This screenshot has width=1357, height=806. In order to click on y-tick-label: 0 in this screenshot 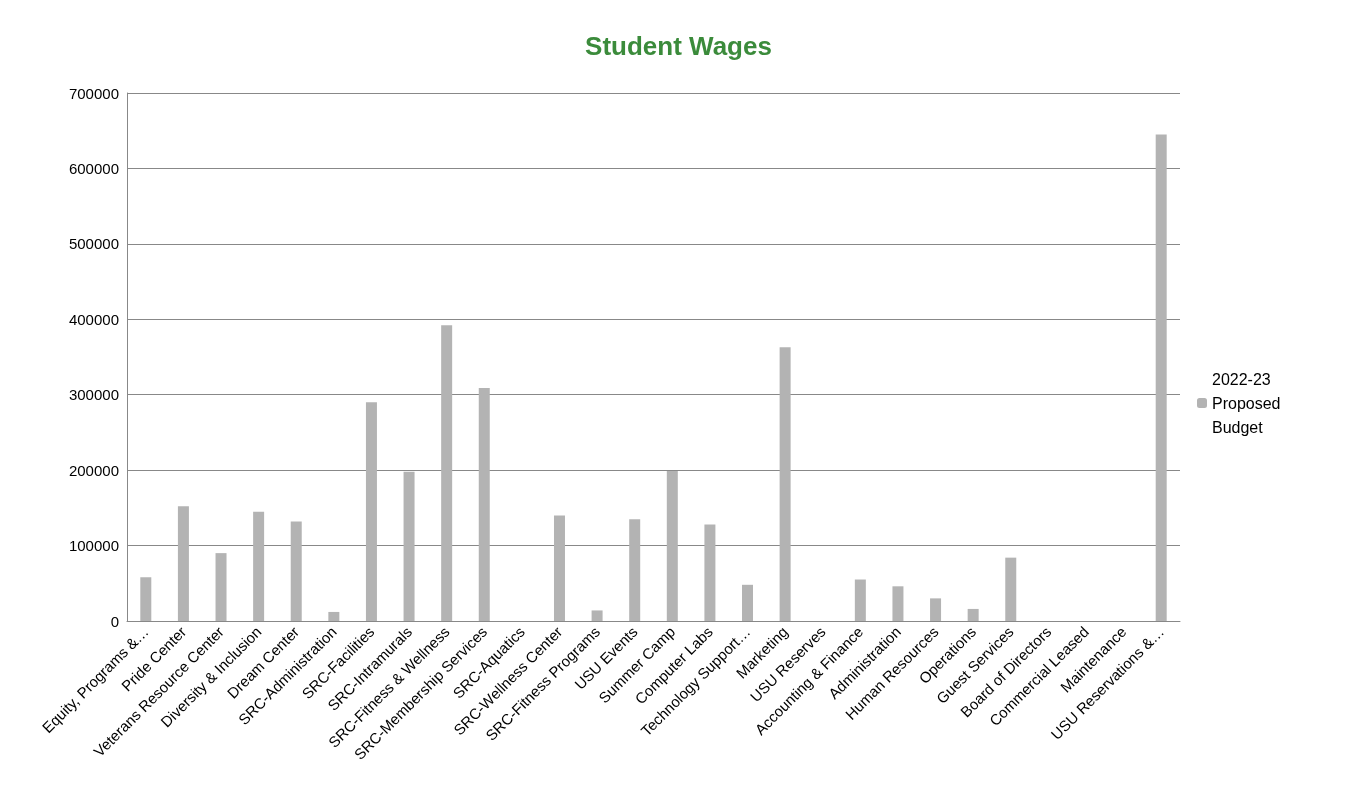, I will do `click(114, 621)`.